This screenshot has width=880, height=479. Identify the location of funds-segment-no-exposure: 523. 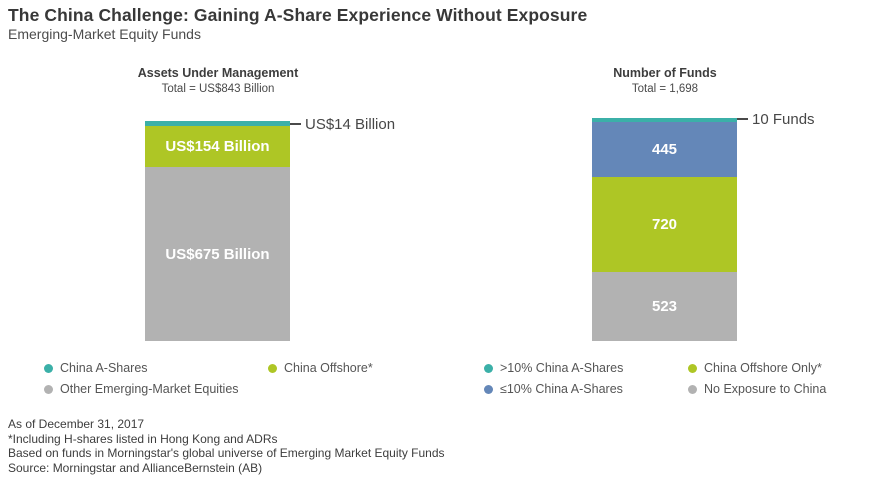
(664, 306).